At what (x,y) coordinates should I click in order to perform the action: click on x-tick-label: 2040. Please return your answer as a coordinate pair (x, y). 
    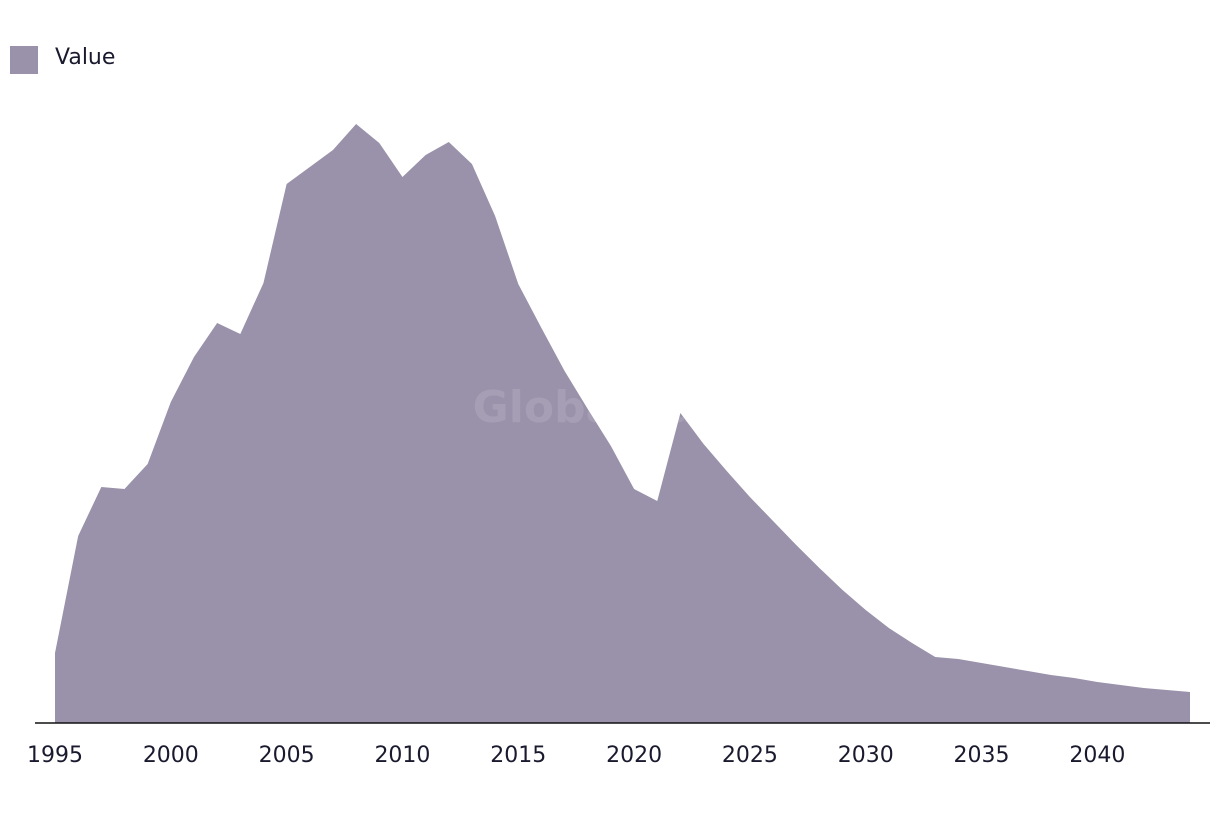
    Looking at the image, I should click on (1097, 755).